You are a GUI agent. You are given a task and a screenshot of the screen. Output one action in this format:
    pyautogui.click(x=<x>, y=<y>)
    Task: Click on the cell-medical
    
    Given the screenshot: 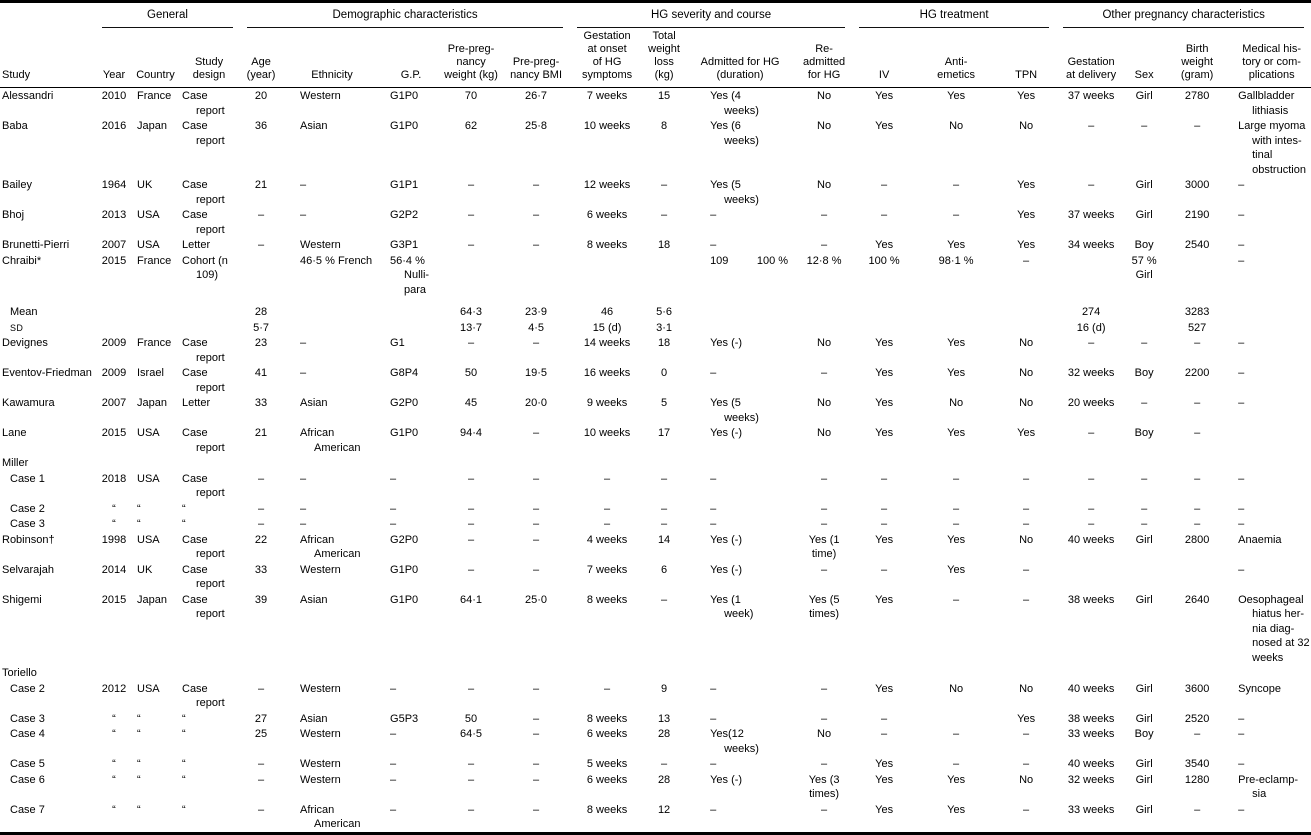 What is the action you would take?
    pyautogui.click(x=1271, y=328)
    